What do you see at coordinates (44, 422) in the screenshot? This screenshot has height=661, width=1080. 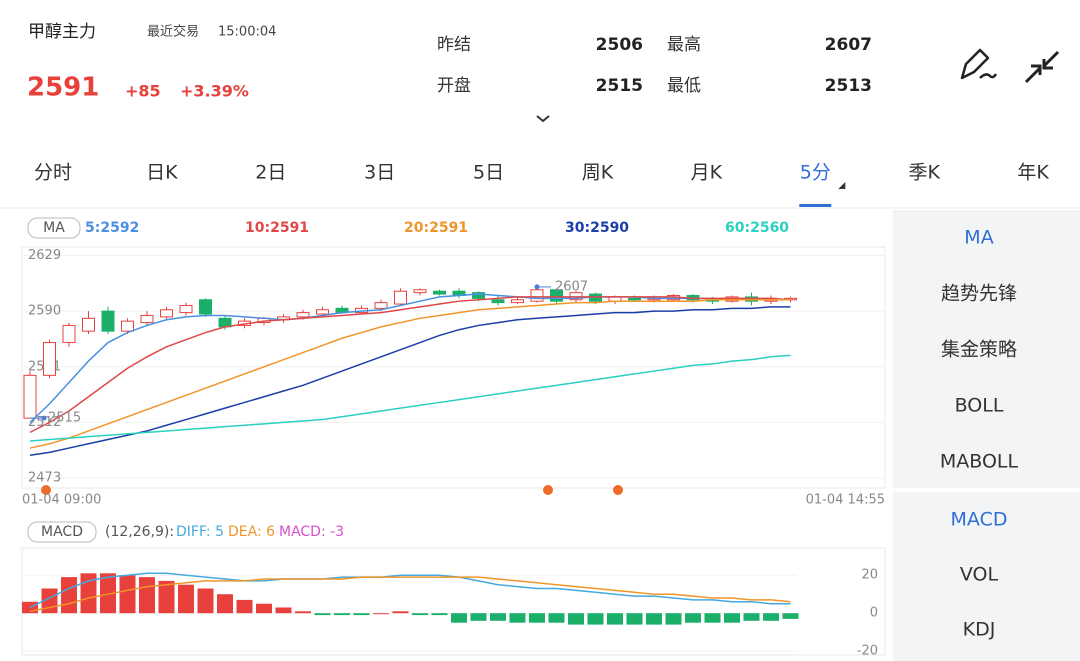 I see `y-tick-label: 2512` at bounding box center [44, 422].